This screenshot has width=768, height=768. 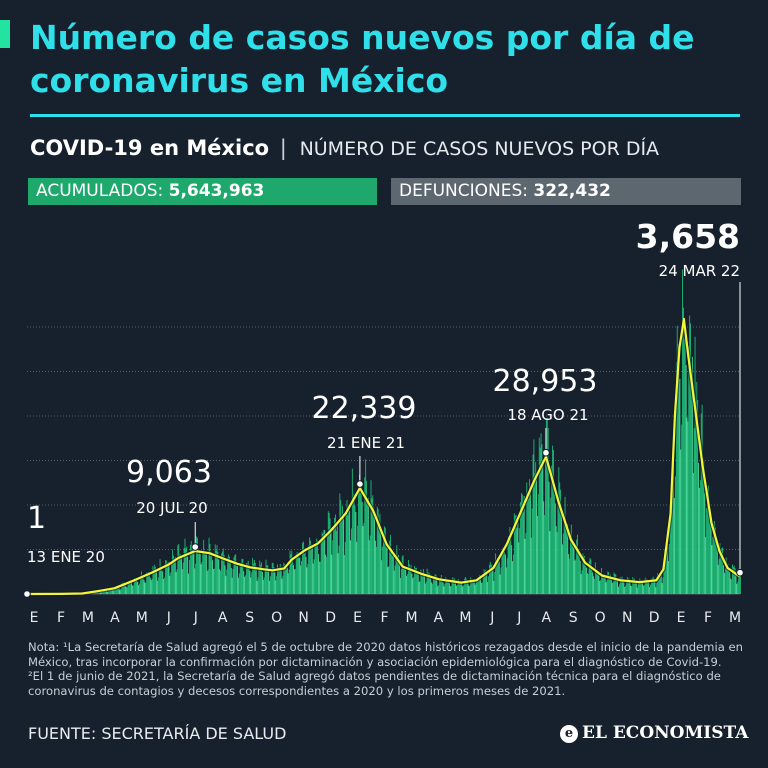 What do you see at coordinates (439, 618) in the screenshot?
I see `month-tick-label: A` at bounding box center [439, 618].